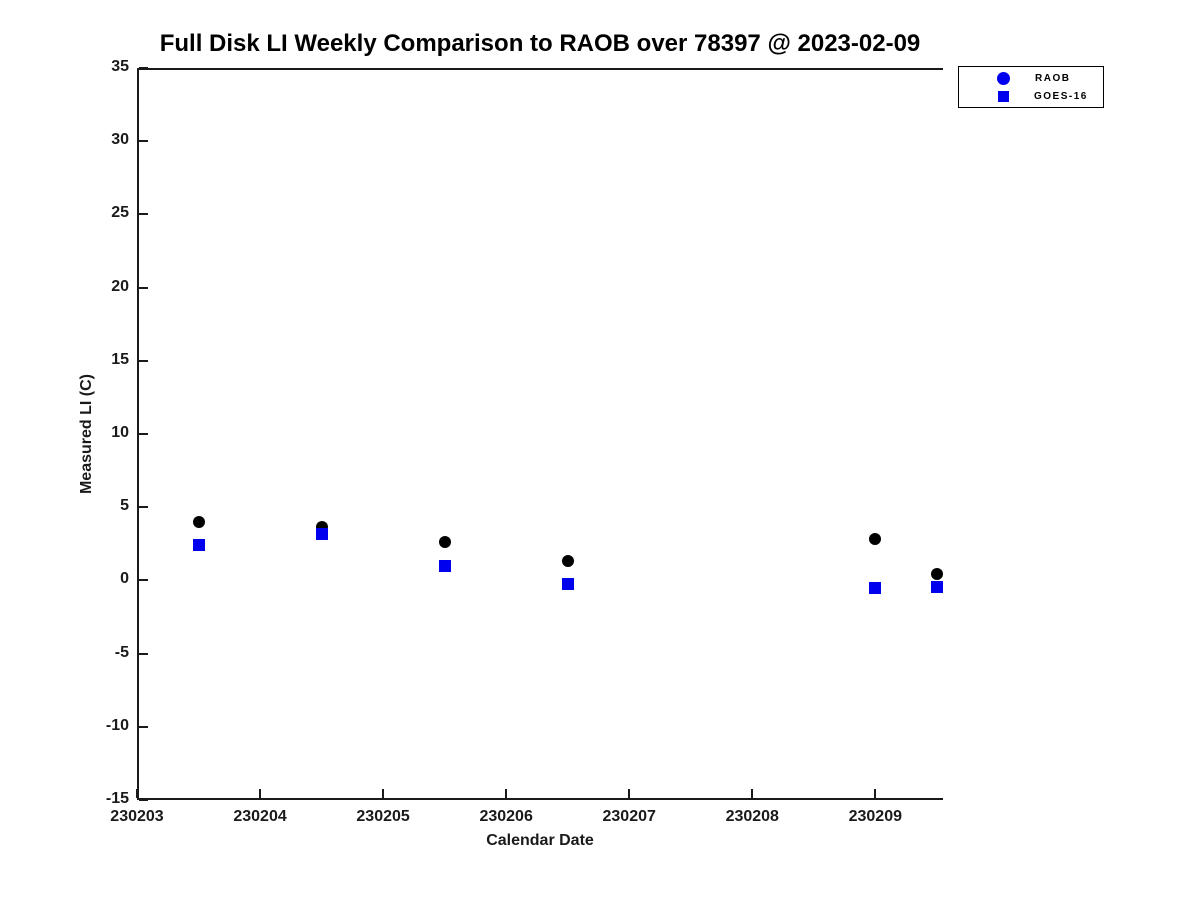 The image size is (1200, 900). I want to click on y-axis-tick-label: 25, so click(120, 213).